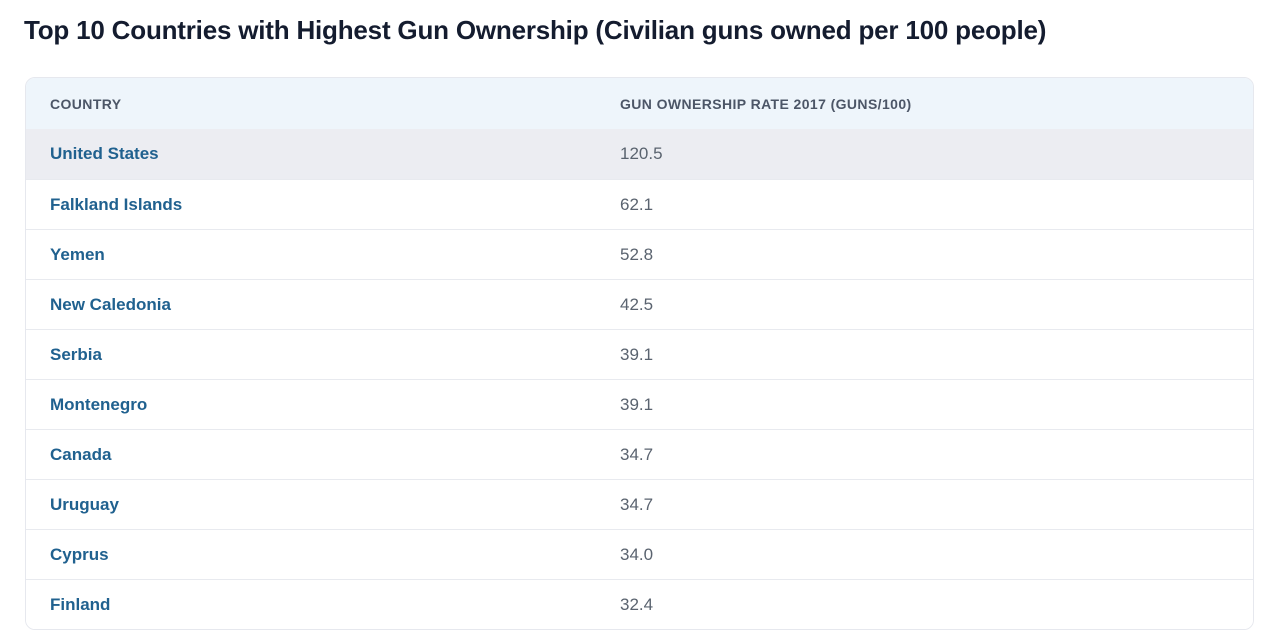 The width and height of the screenshot is (1276, 638). Describe the element at coordinates (311, 154) in the screenshot. I see `country-cell: United States` at that location.